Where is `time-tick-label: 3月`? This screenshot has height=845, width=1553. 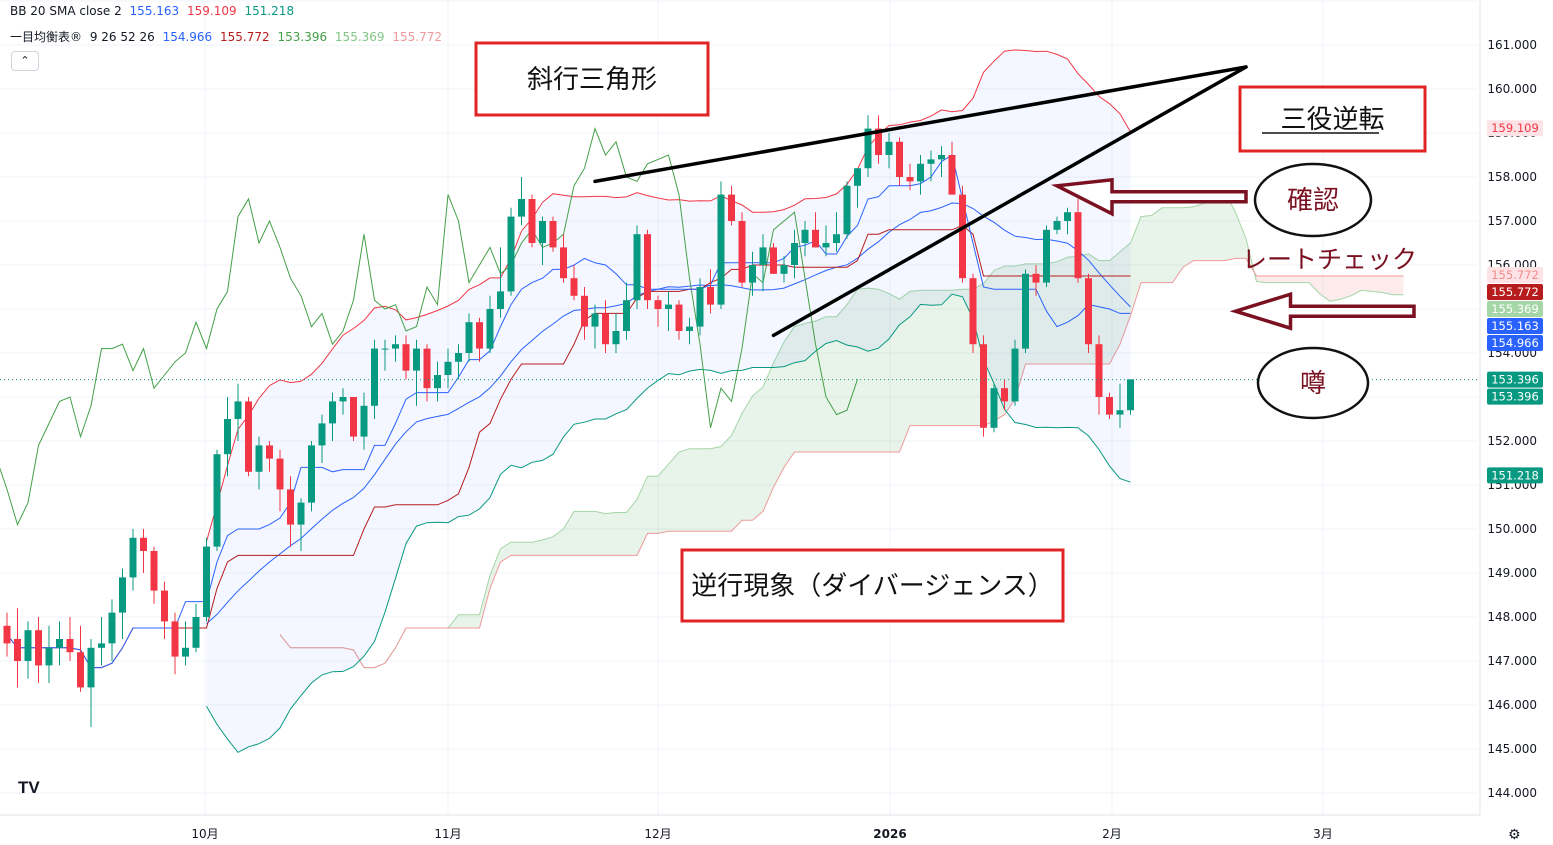
time-tick-label: 3月 is located at coordinates (1323, 834).